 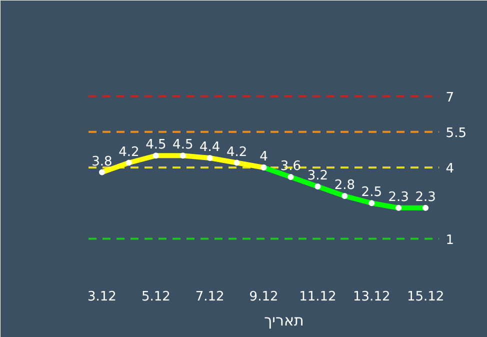 What do you see at coordinates (317, 176) in the screenshot?
I see `data-label: 3.2` at bounding box center [317, 176].